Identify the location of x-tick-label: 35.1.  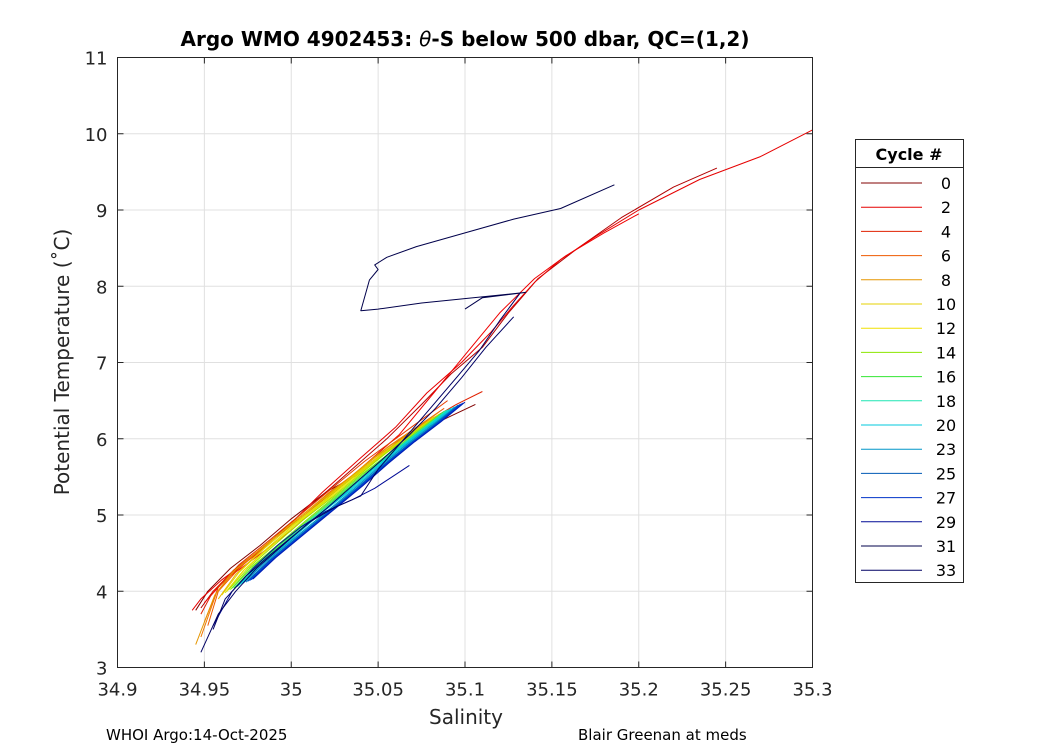
(465, 690).